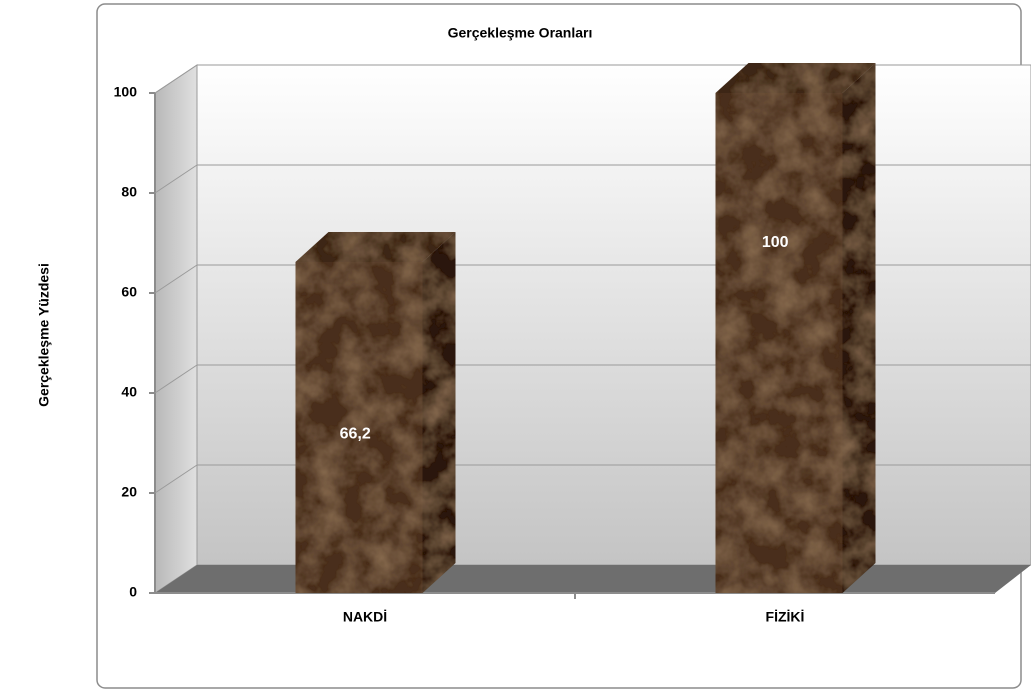 Image resolution: width=1031 pixels, height=699 pixels. What do you see at coordinates (129, 192) in the screenshot?
I see `y-tick-label: 80` at bounding box center [129, 192].